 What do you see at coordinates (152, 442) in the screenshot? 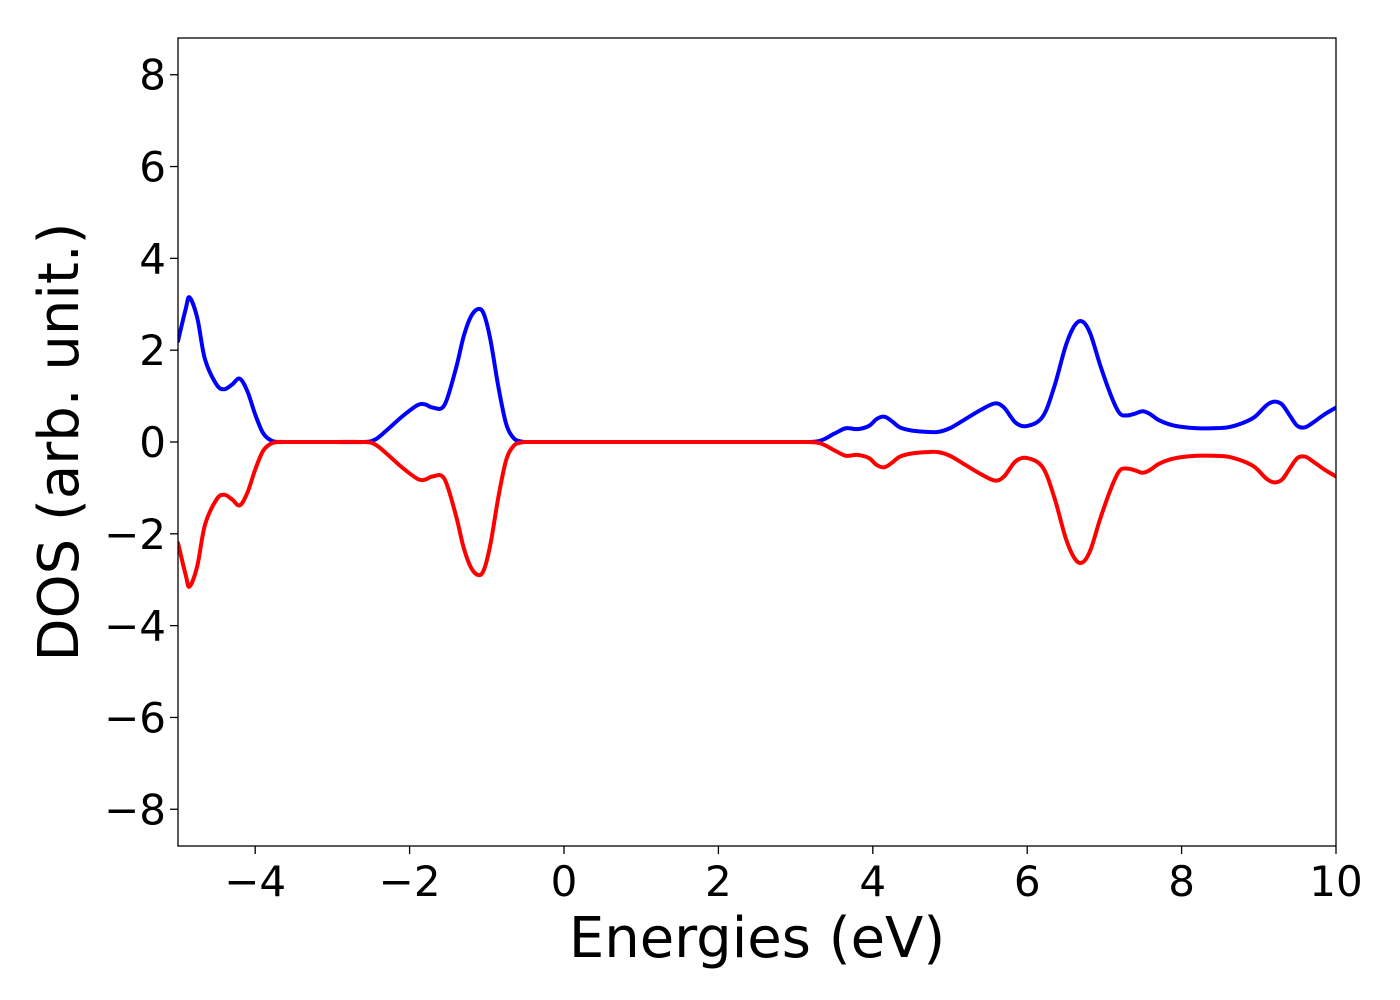
I see `y-tick-label: 0` at bounding box center [152, 442].